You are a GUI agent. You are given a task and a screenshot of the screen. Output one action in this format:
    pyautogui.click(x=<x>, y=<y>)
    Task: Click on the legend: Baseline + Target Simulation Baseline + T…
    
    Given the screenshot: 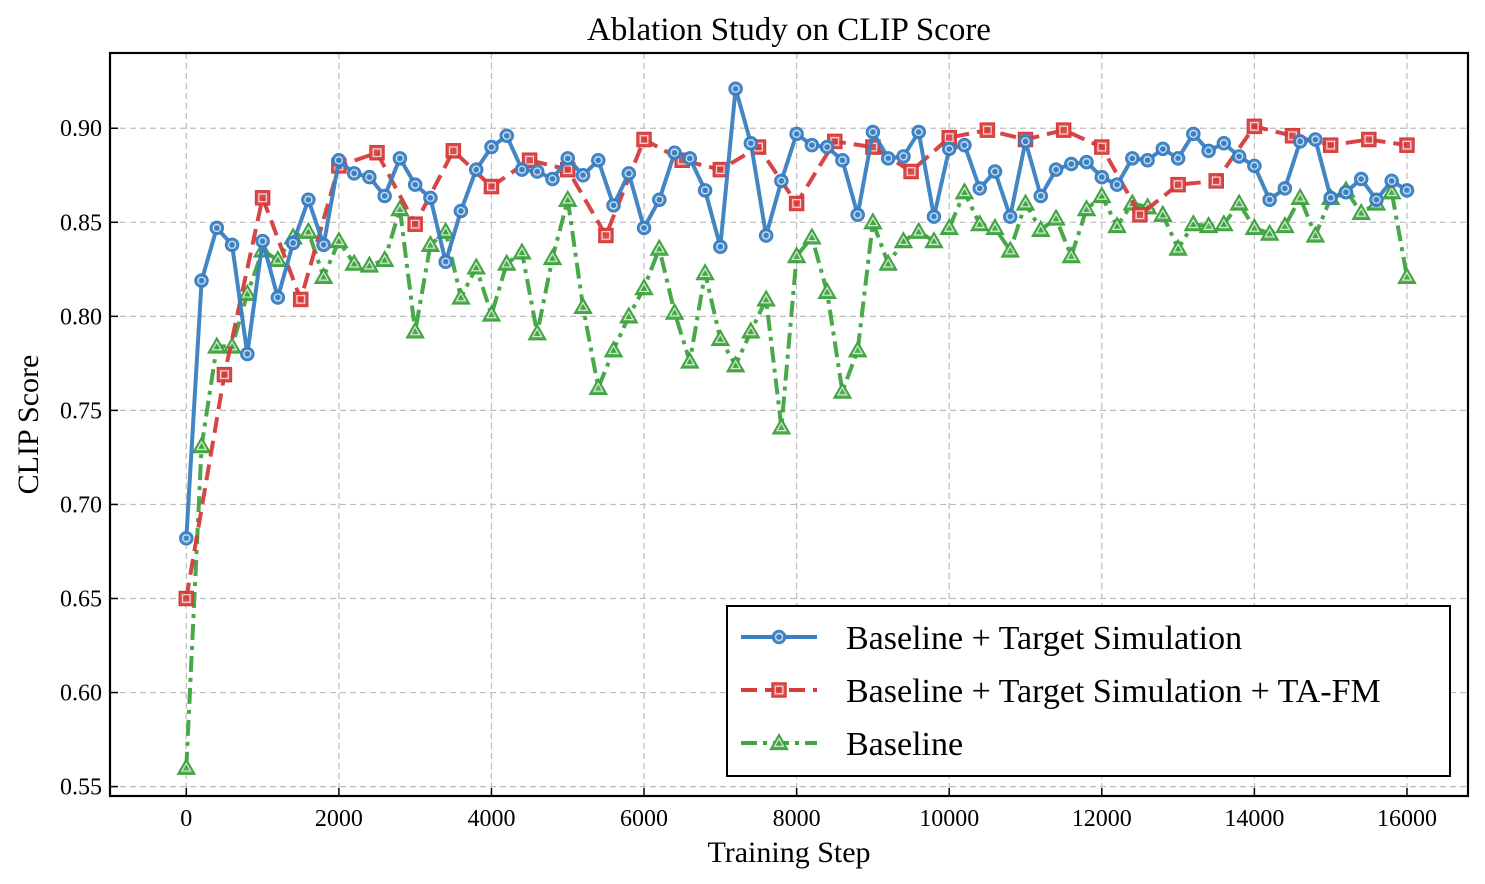 What is the action you would take?
    pyautogui.click(x=1088, y=691)
    